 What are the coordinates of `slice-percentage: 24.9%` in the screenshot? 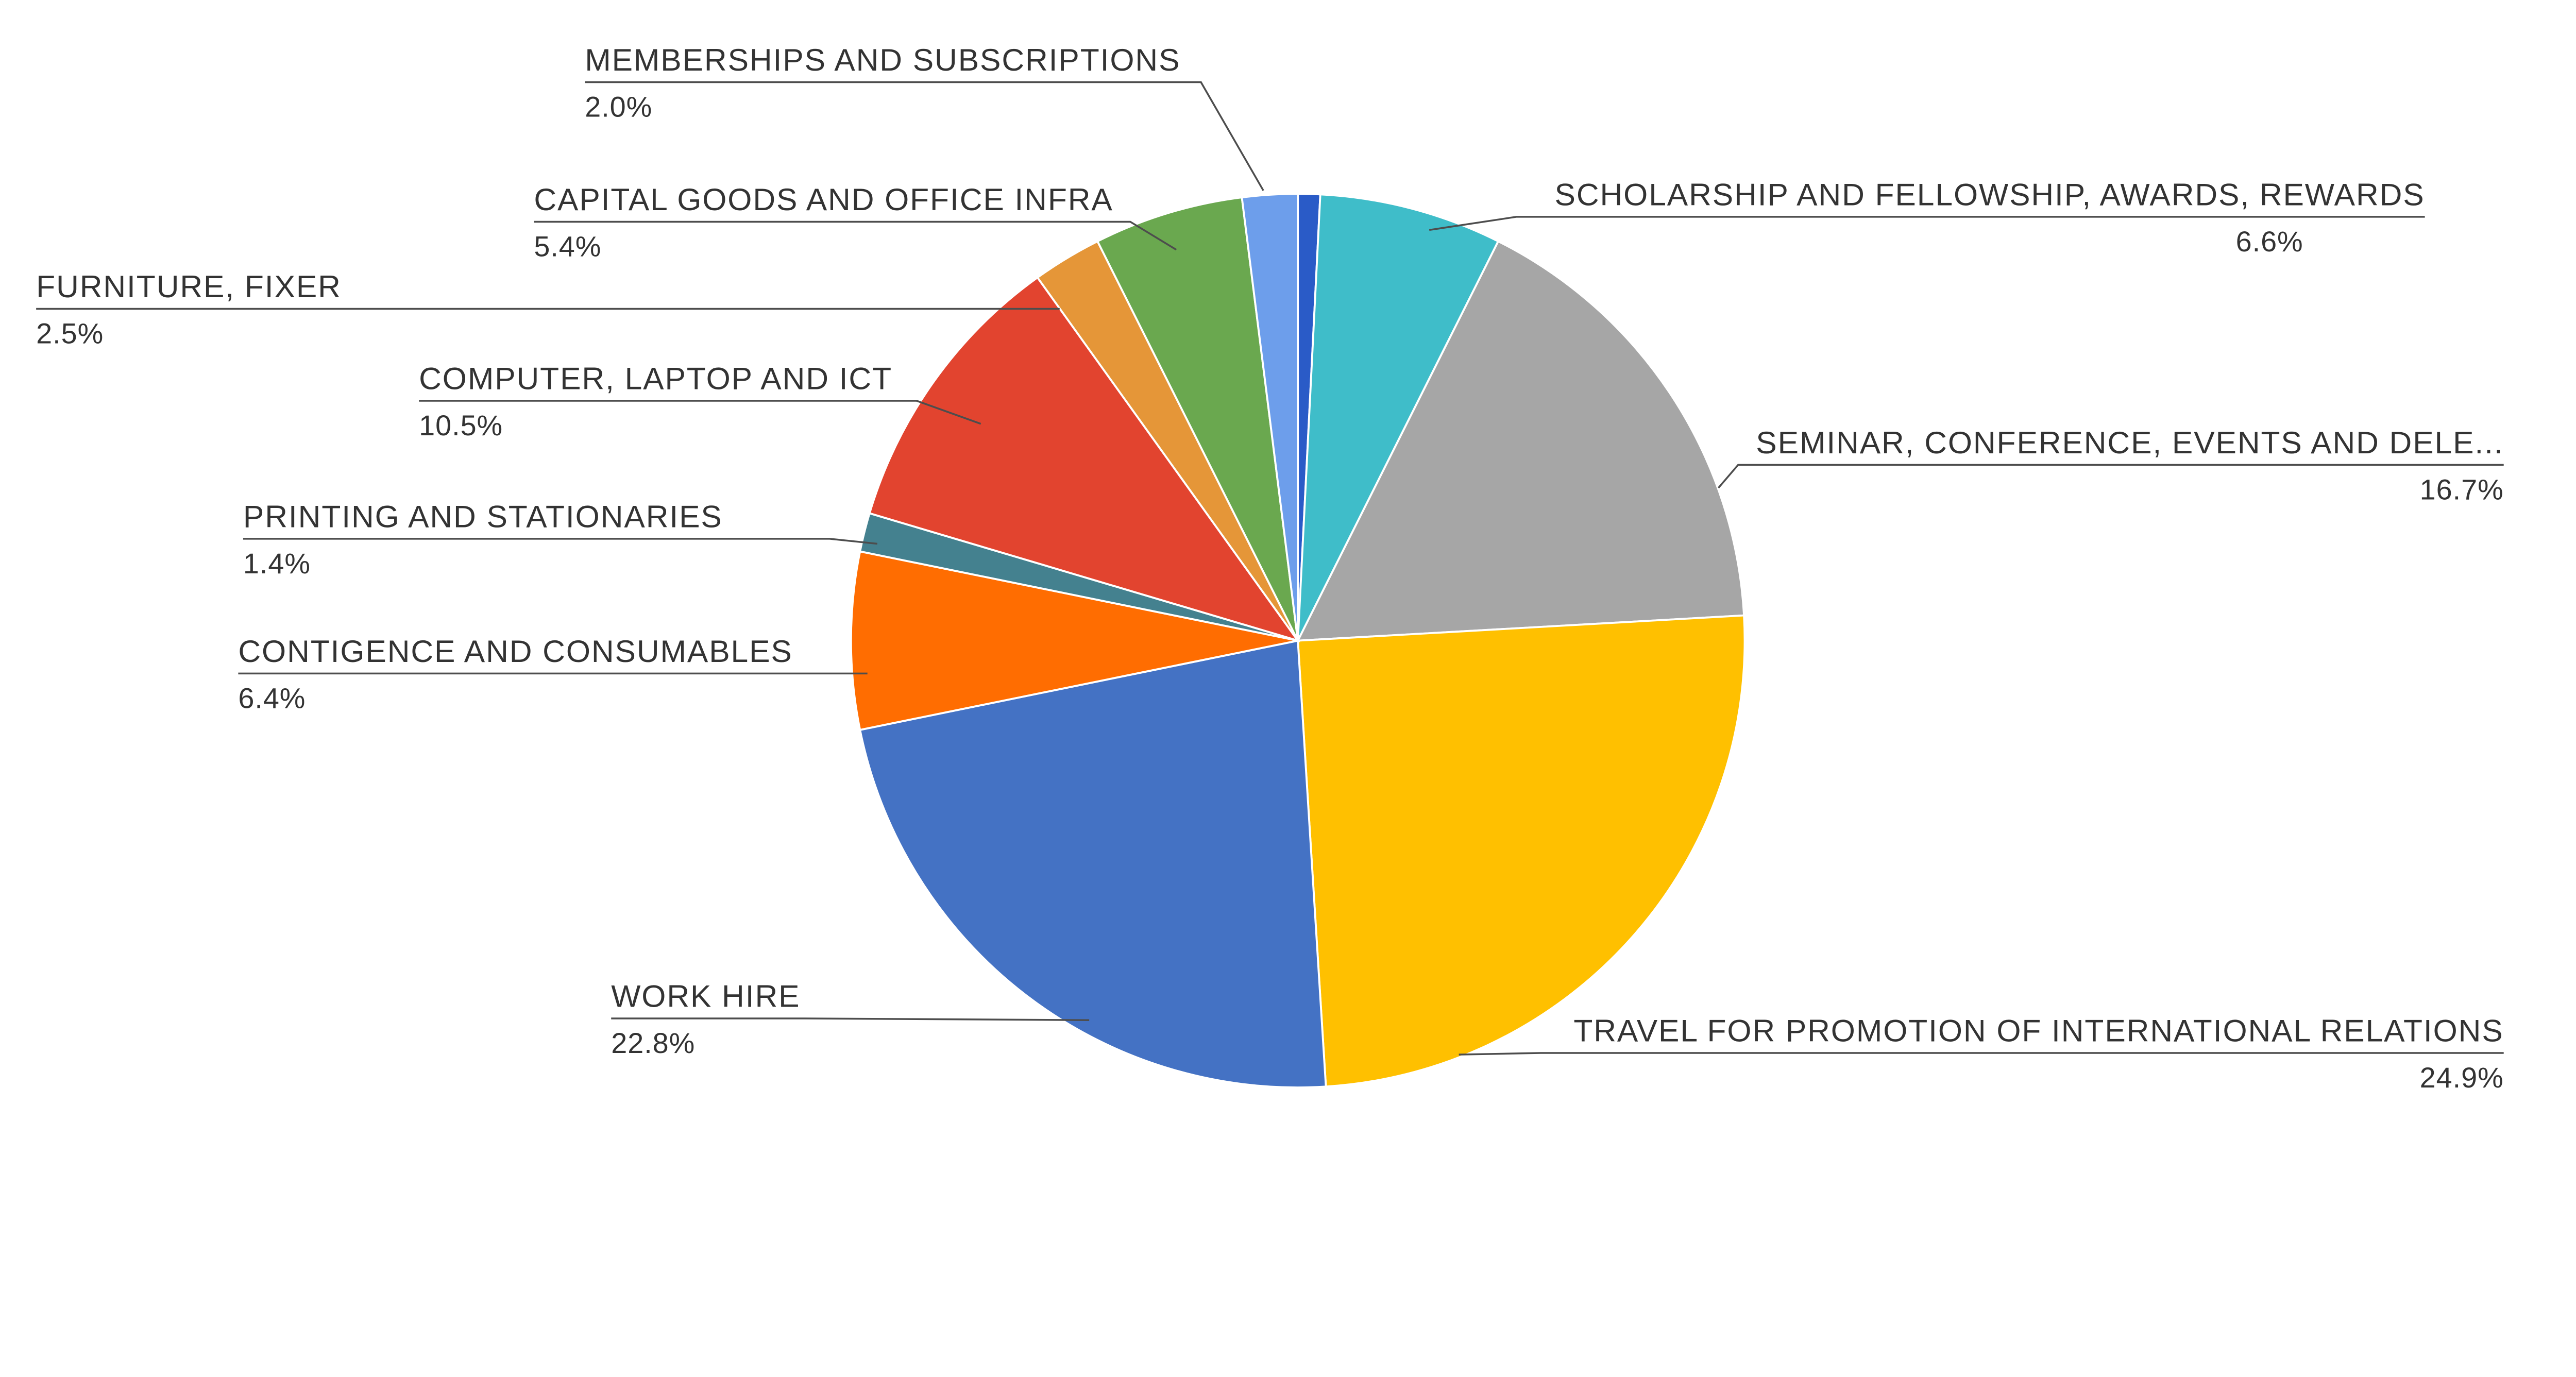 It's located at (2462, 1077).